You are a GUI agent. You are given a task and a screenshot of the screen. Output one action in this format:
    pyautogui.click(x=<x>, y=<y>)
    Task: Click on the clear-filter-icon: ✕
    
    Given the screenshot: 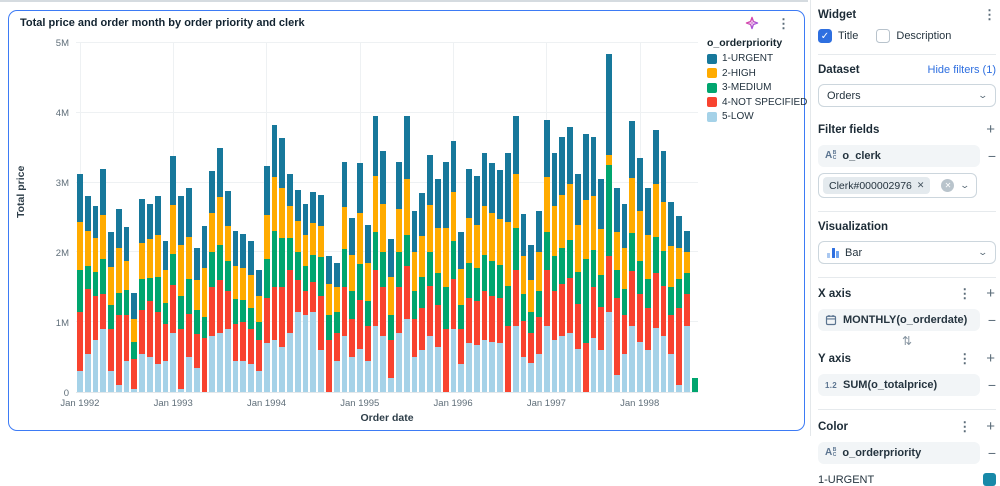 What is the action you would take?
    pyautogui.click(x=947, y=185)
    